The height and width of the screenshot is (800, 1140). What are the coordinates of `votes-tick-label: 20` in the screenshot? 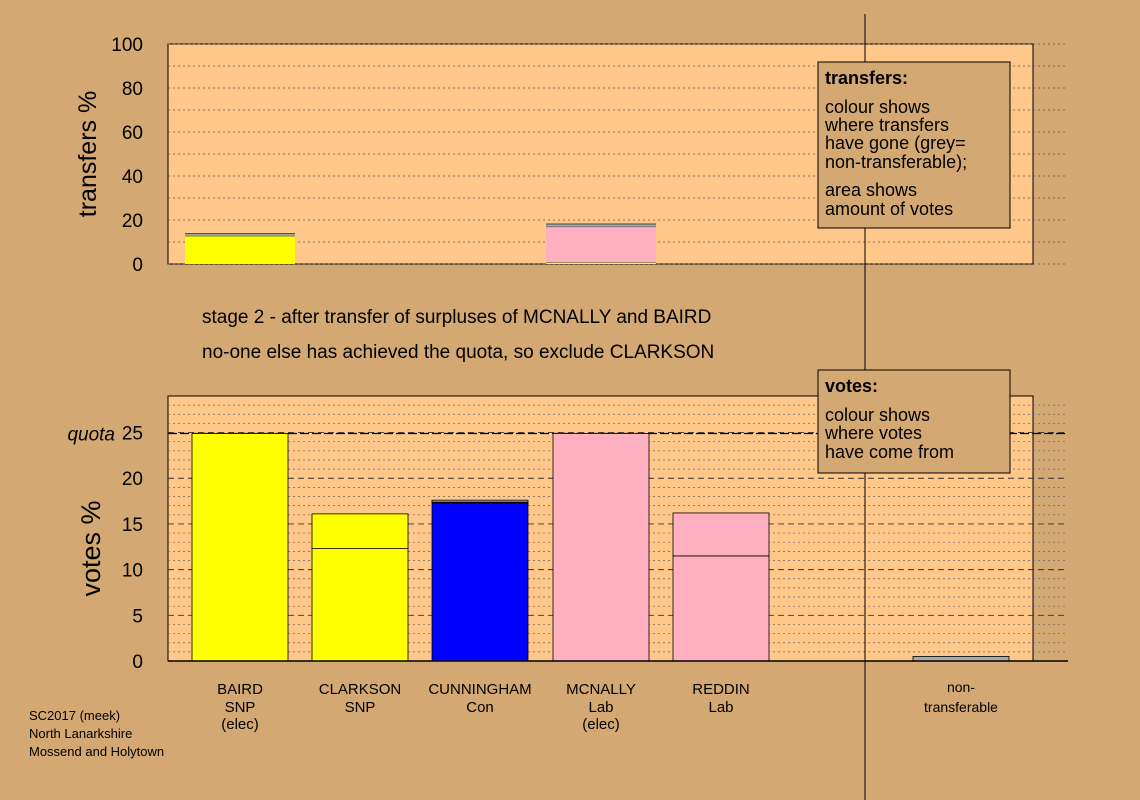 It's located at (132, 479).